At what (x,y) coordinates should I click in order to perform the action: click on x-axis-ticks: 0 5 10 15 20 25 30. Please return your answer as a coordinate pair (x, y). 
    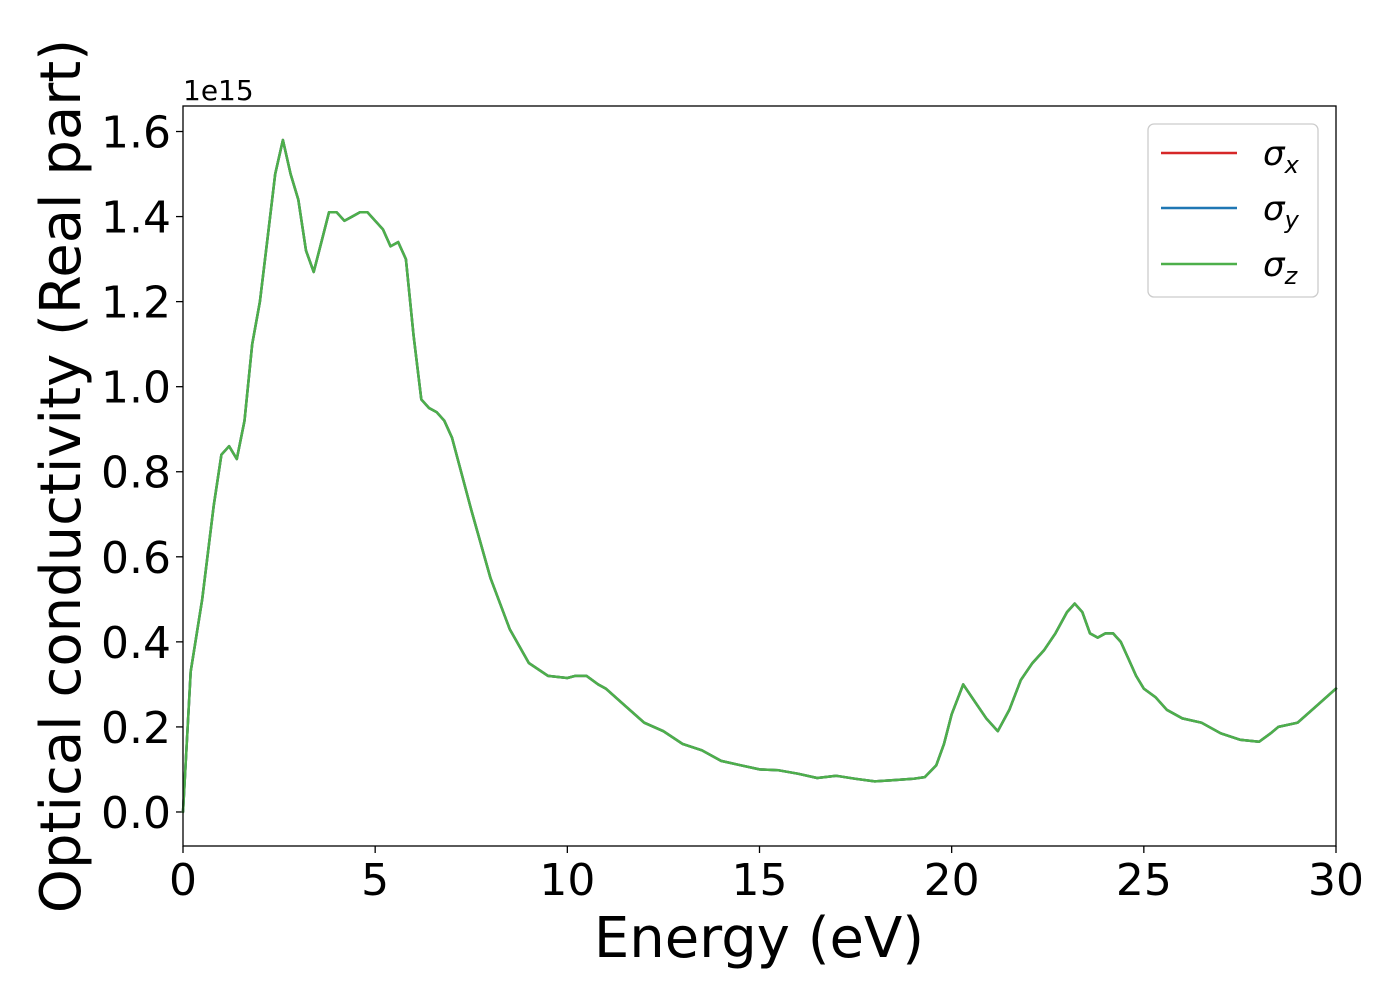
    Looking at the image, I should click on (766, 876).